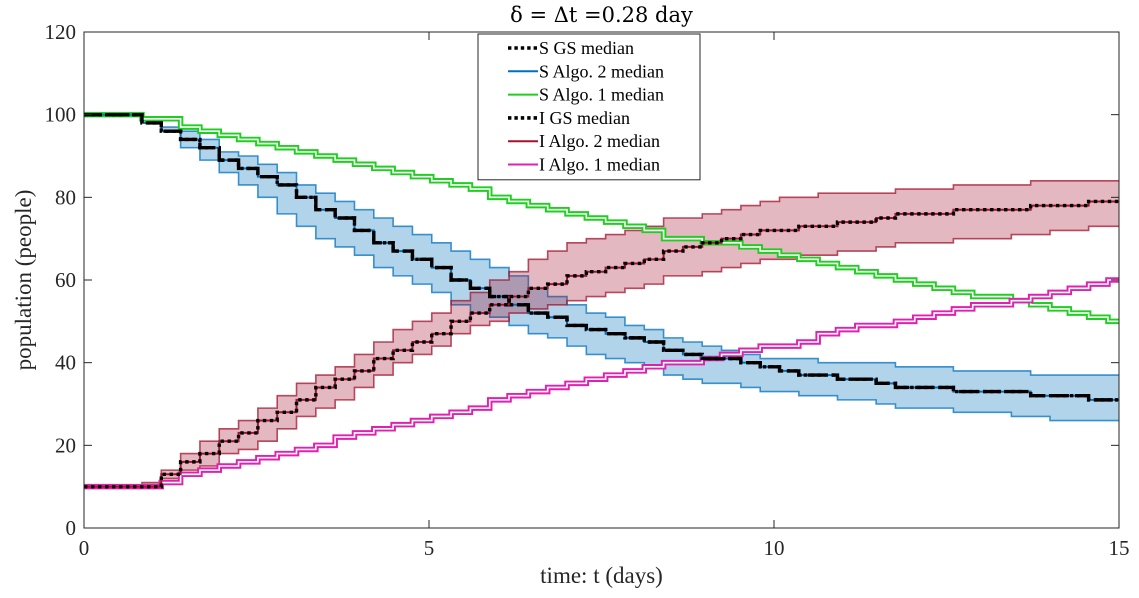 This screenshot has width=1139, height=598. Describe the element at coordinates (774, 548) in the screenshot. I see `x-tick-label: 10` at that location.